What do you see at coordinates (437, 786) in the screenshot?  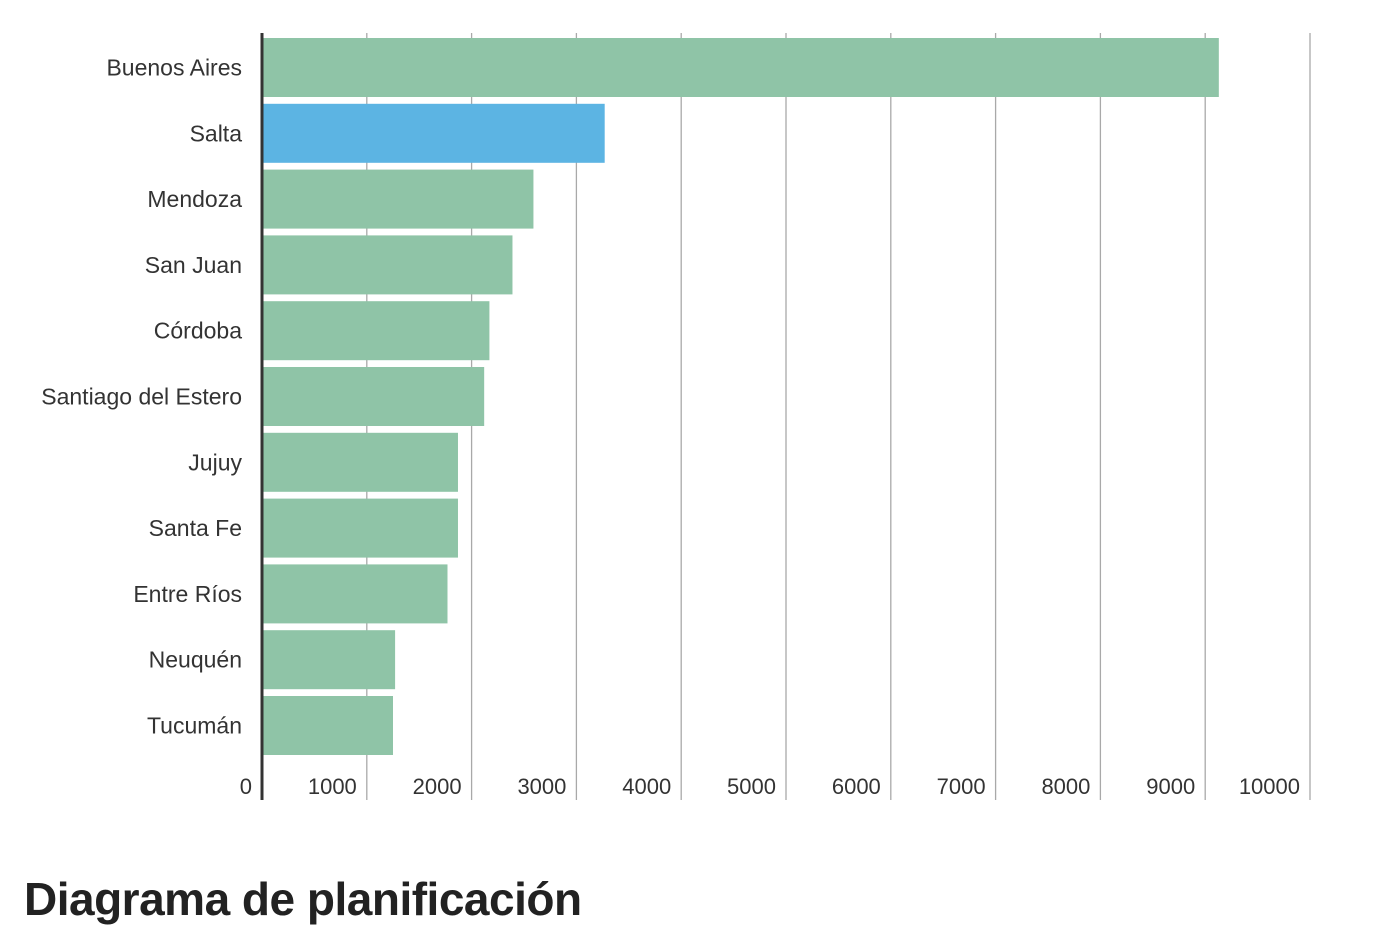 I see `x-tick-label: 2000` at bounding box center [437, 786].